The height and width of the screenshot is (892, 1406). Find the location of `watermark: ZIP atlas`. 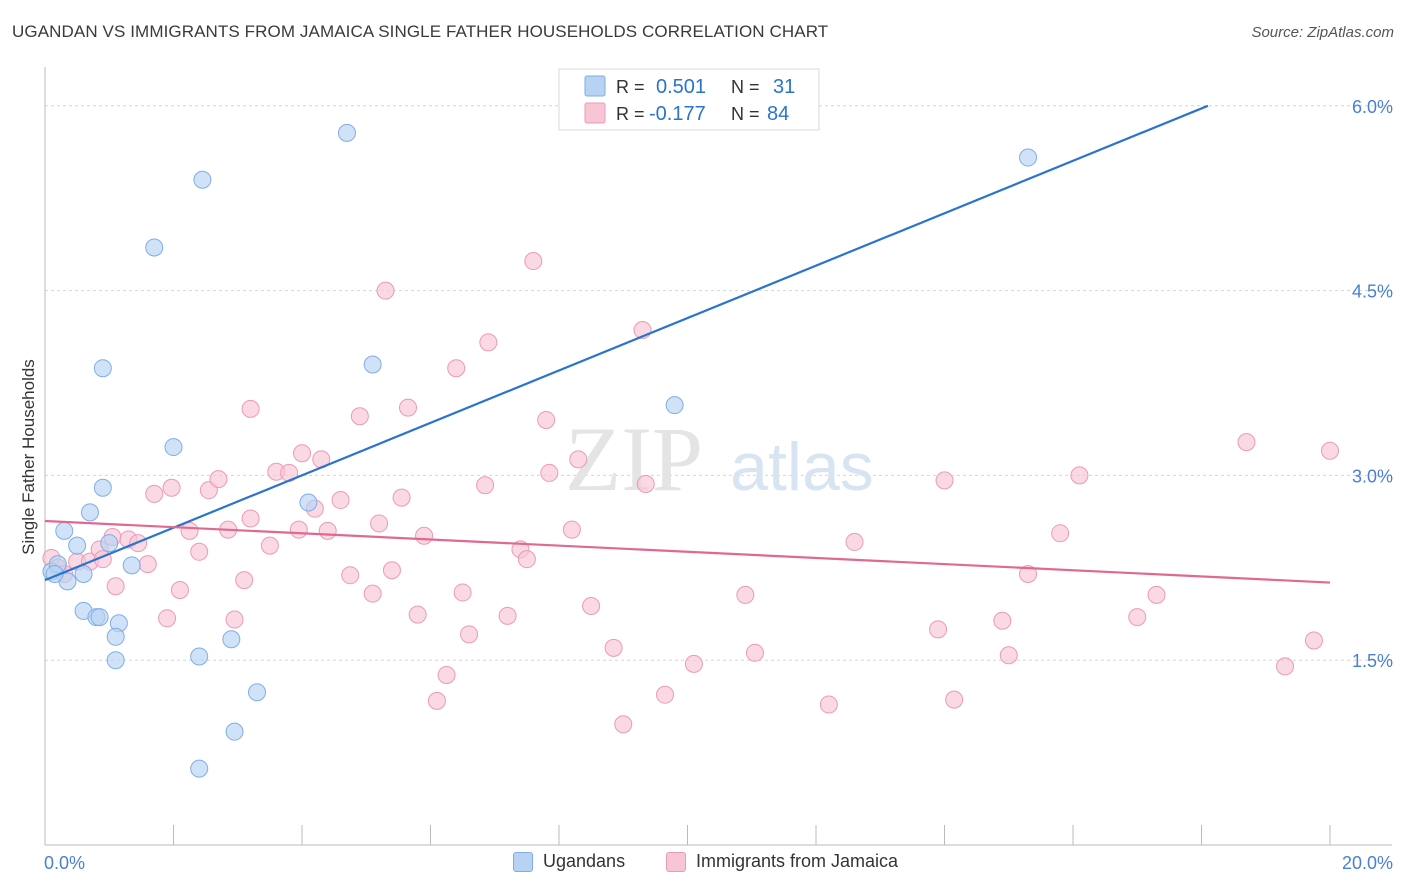

watermark: ZIP atlas is located at coordinates (719, 459).